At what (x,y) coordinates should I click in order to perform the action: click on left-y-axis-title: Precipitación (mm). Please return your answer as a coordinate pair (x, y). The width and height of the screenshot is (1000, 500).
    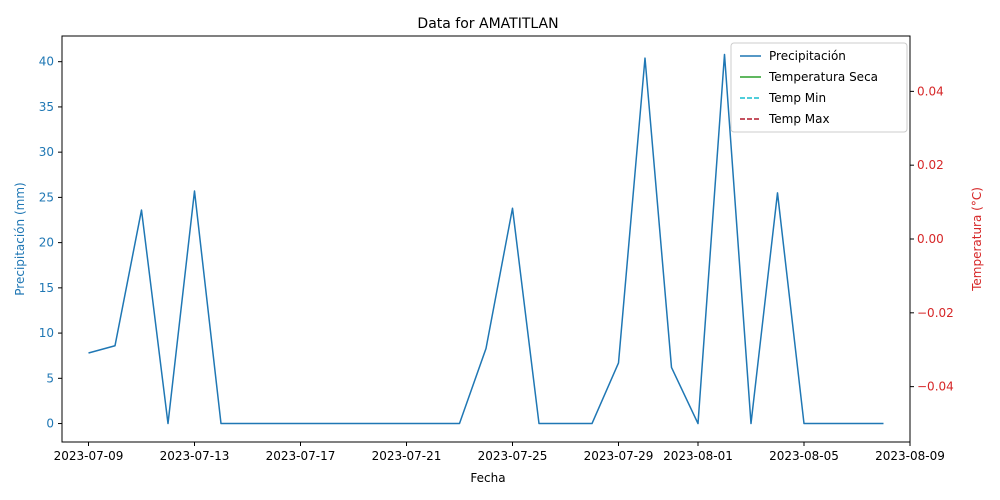
    Looking at the image, I should click on (20, 238).